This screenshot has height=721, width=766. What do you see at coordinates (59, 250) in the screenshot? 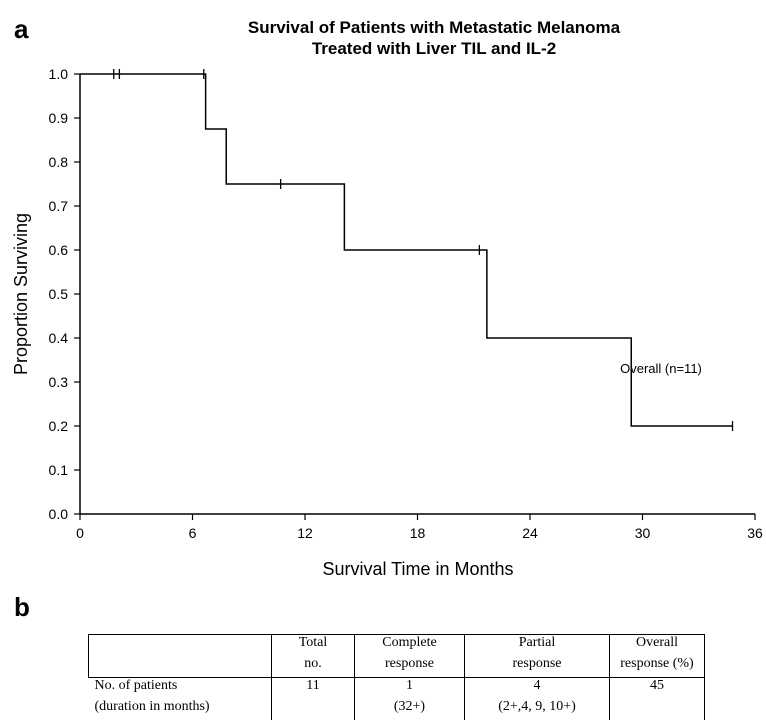
I see `y-tick-label: 0.6` at bounding box center [59, 250].